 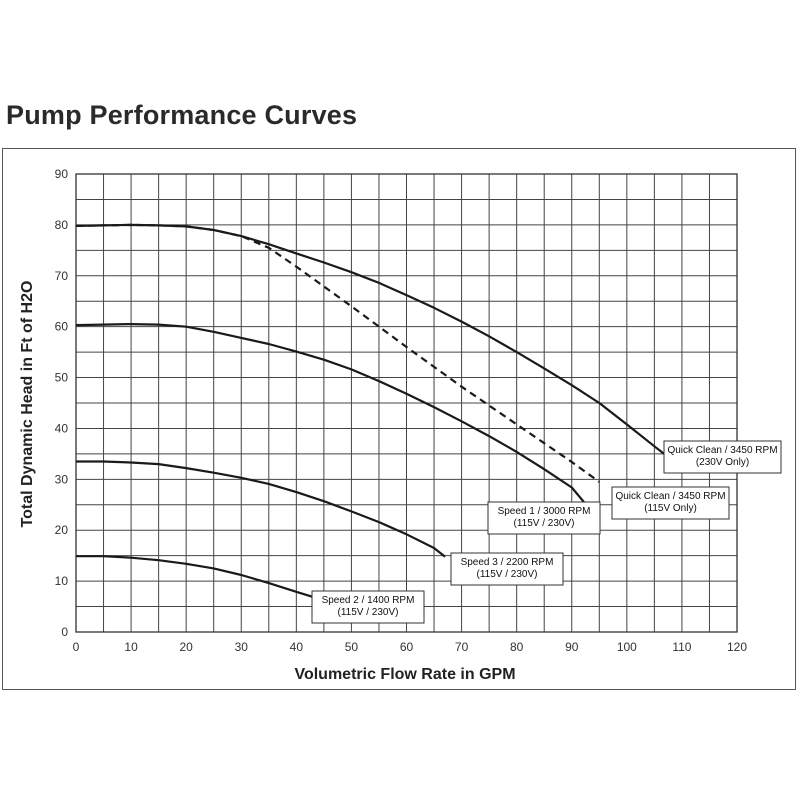 I want to click on series-label-text: (230V Only), so click(x=722, y=462).